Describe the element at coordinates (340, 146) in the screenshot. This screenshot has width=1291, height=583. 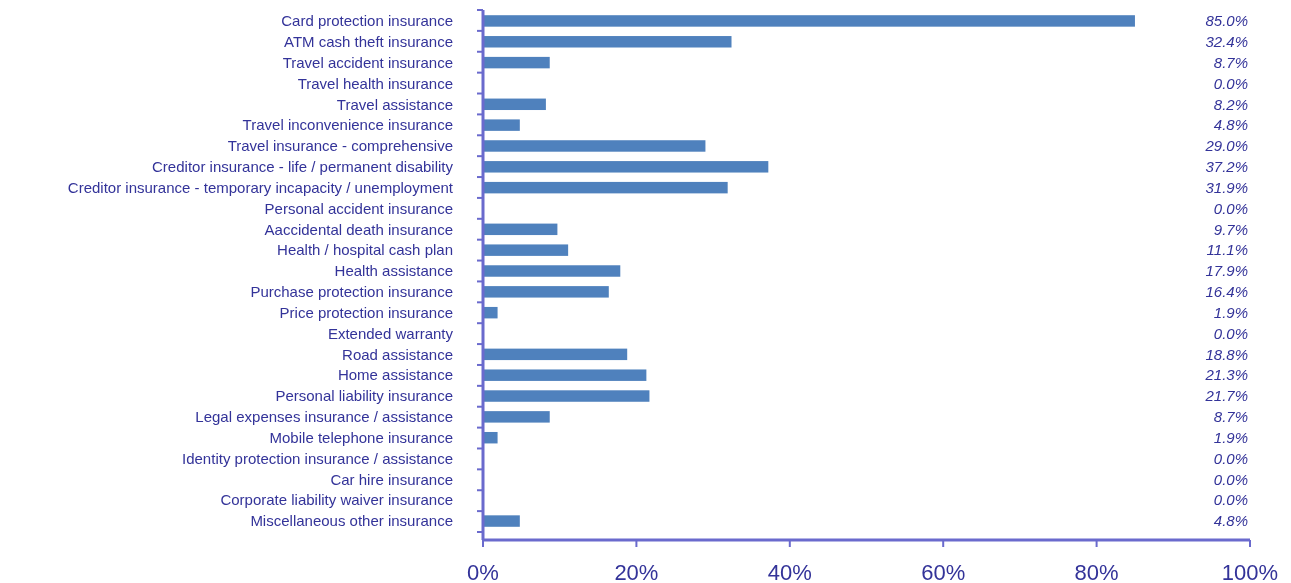
I see `y-tick-label: Travel insurance - comprehensive` at that location.